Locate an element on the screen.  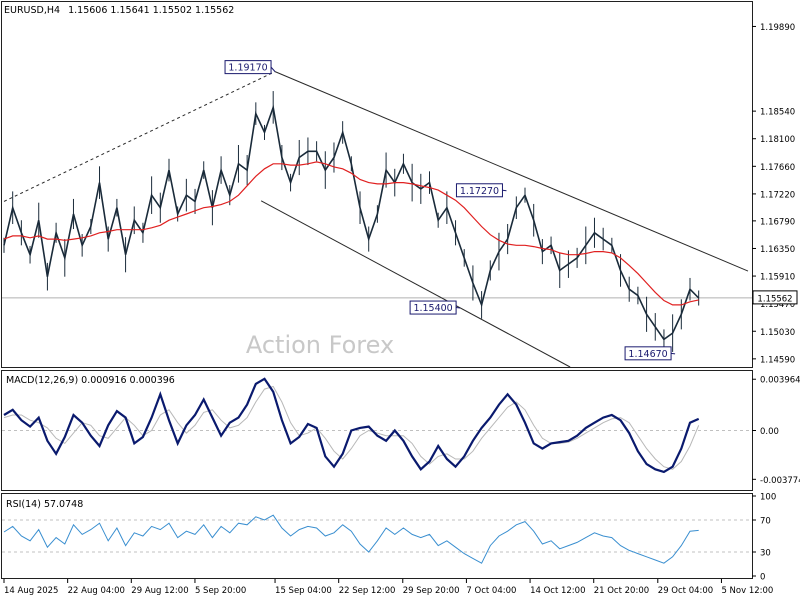
price-tick-label: 1.15910 is located at coordinates (777, 278).